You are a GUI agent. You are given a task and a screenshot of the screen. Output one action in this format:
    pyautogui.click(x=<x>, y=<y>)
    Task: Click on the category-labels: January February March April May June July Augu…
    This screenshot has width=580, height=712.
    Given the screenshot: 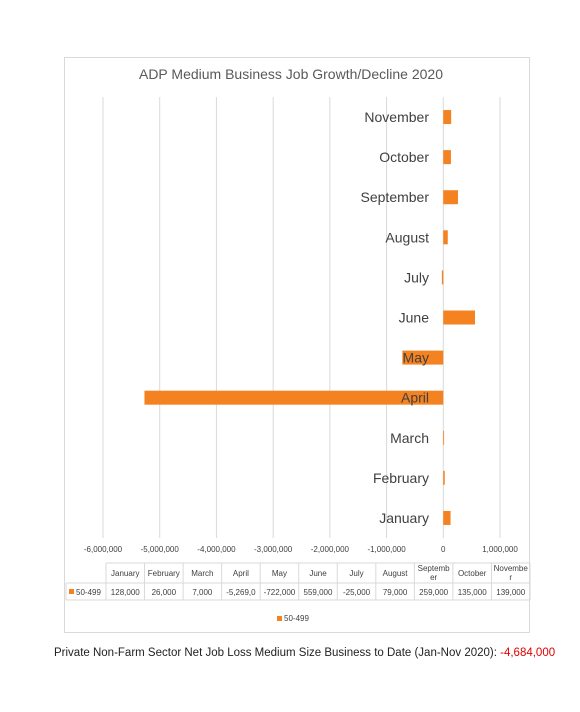 What is the action you would take?
    pyautogui.click(x=395, y=317)
    